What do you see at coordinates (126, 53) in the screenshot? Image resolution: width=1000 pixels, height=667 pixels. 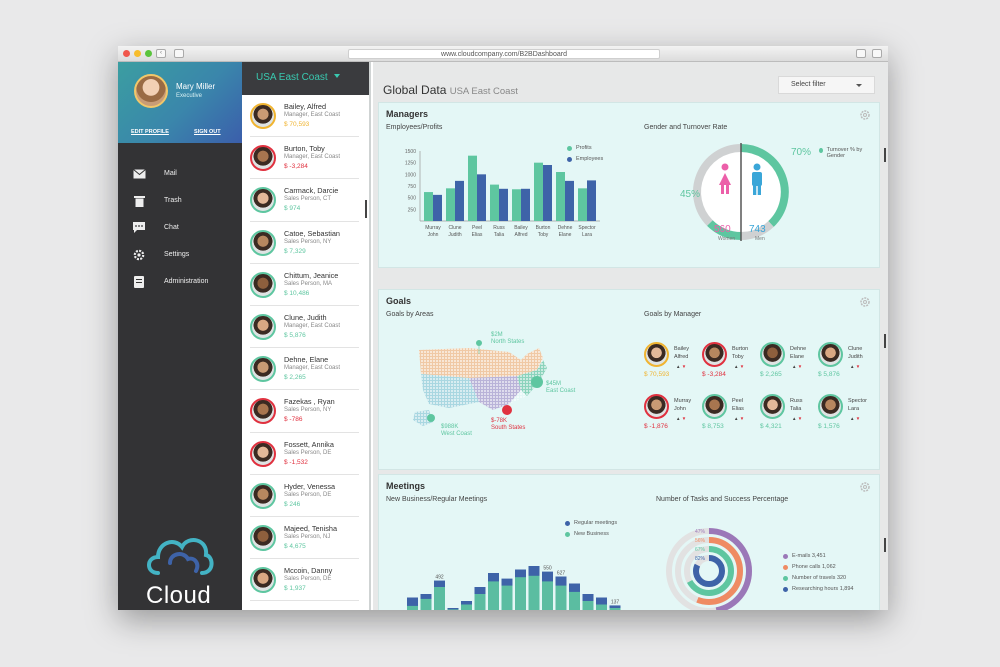 I see `close-window-button` at bounding box center [126, 53].